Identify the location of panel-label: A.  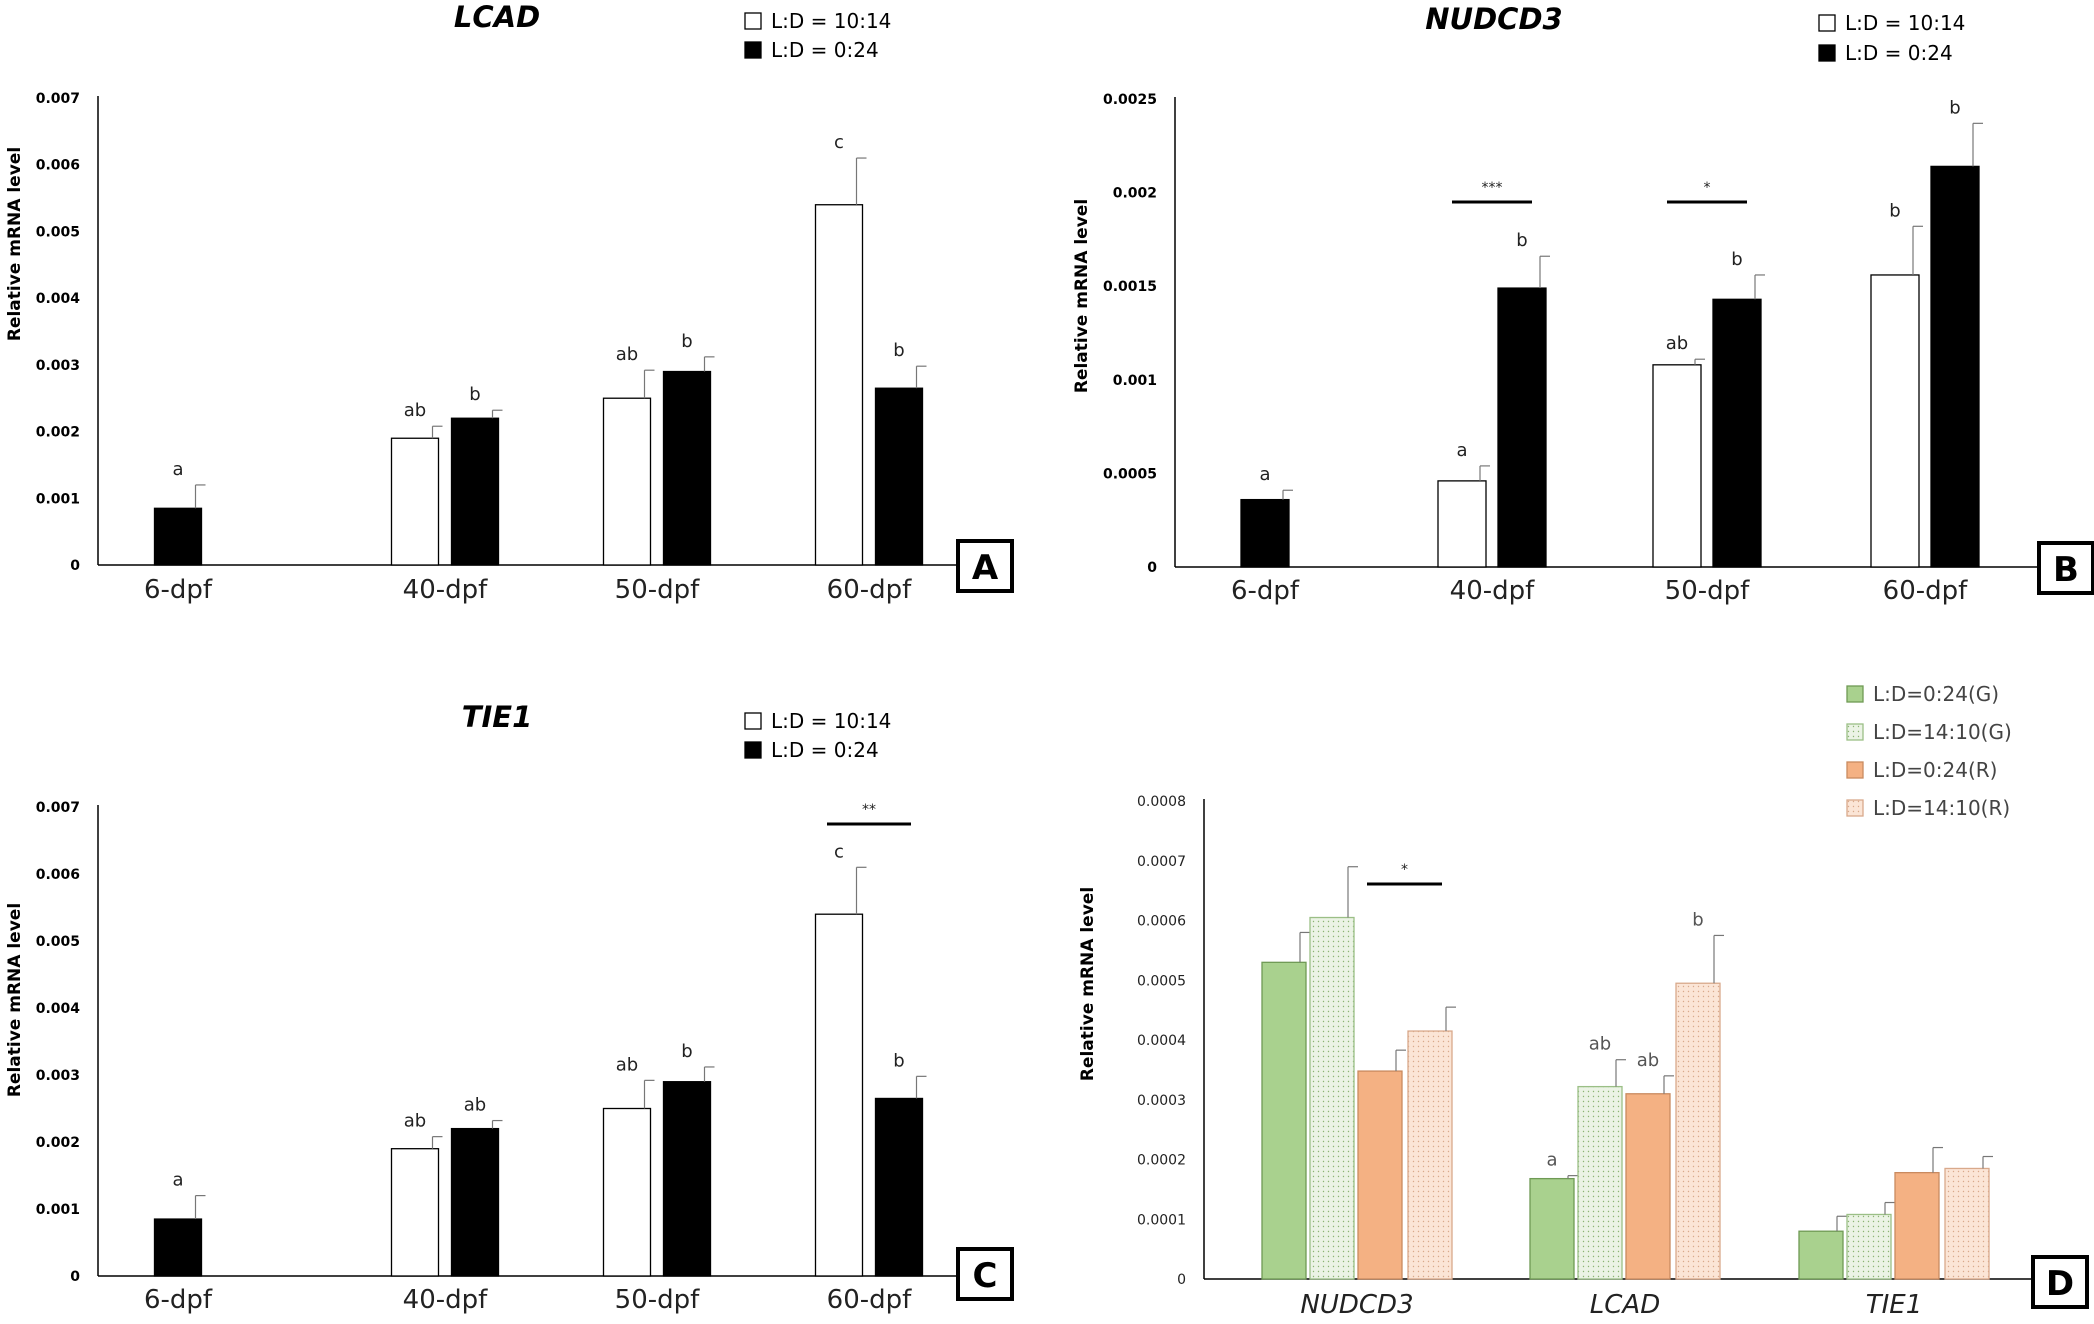
(985, 568).